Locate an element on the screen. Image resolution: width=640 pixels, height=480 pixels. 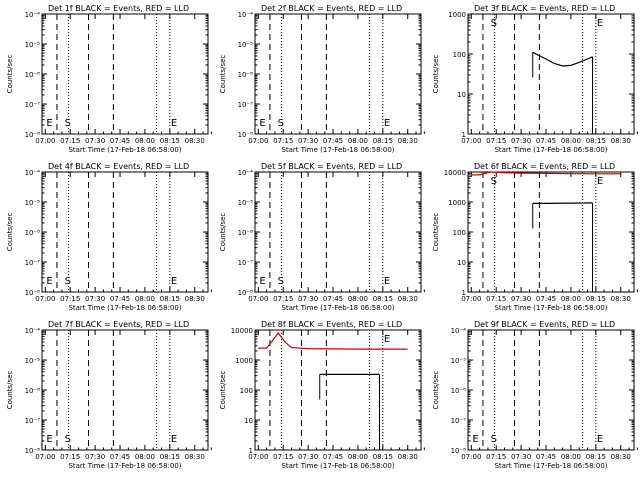
panel-title: Det 2f BLACK = Events, RED = LLD is located at coordinates (331, 8).